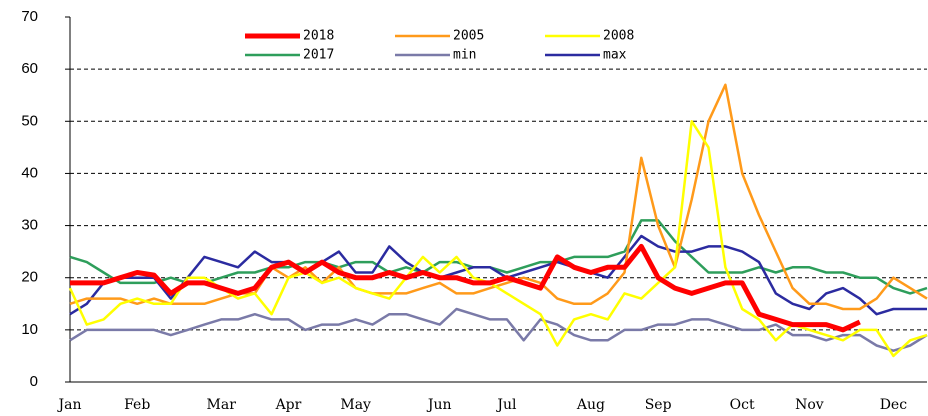  I want to click on x-tick-label: Jun, so click(439, 405).